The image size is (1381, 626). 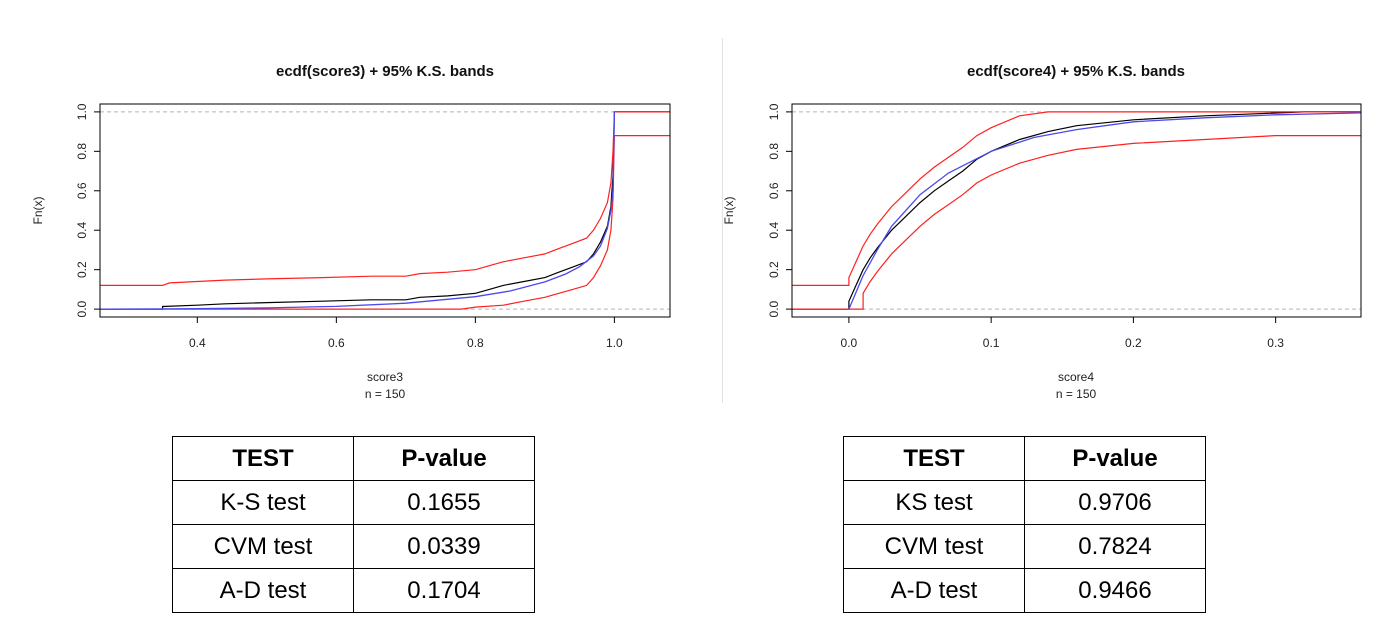 I want to click on chart-2-y-tick-label-1: 0.2, so click(x=774, y=269).